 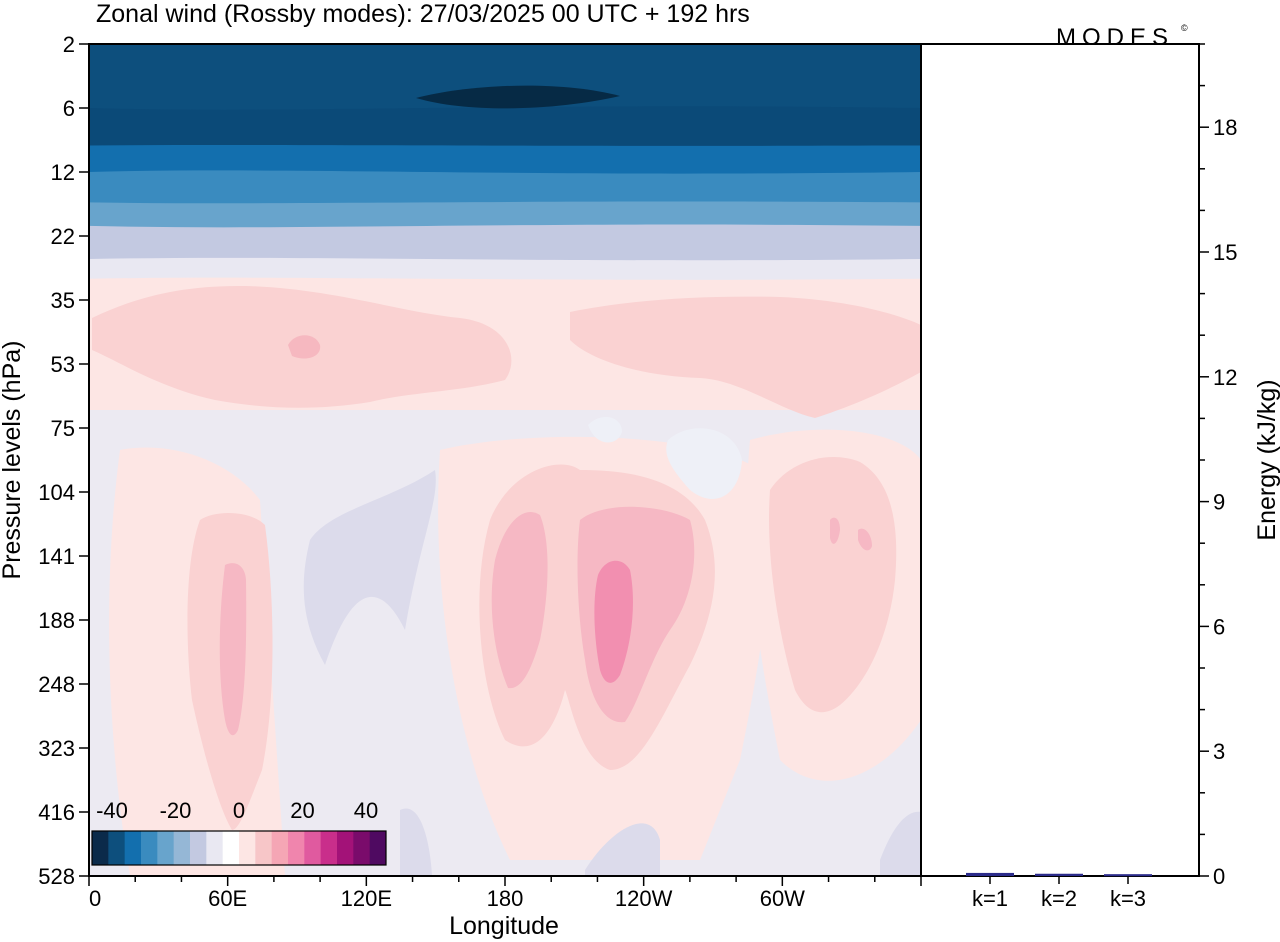 What do you see at coordinates (56, 620) in the screenshot?
I see `pressure-tick-label: 188` at bounding box center [56, 620].